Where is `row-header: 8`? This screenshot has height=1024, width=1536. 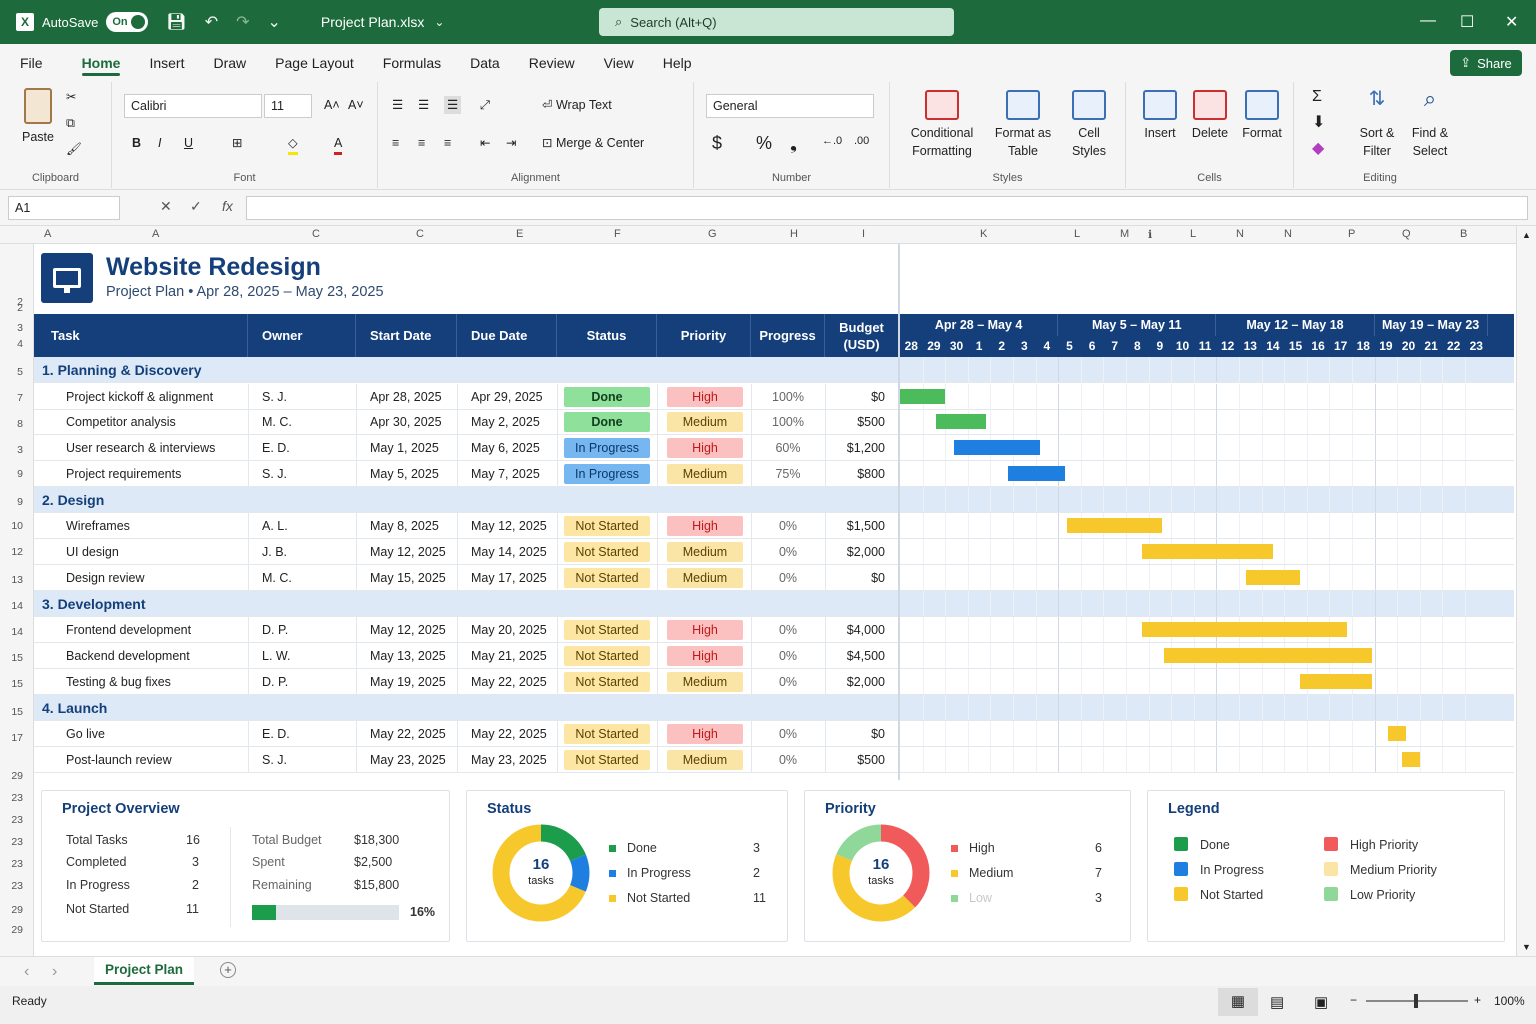 row-header: 8 is located at coordinates (20, 424).